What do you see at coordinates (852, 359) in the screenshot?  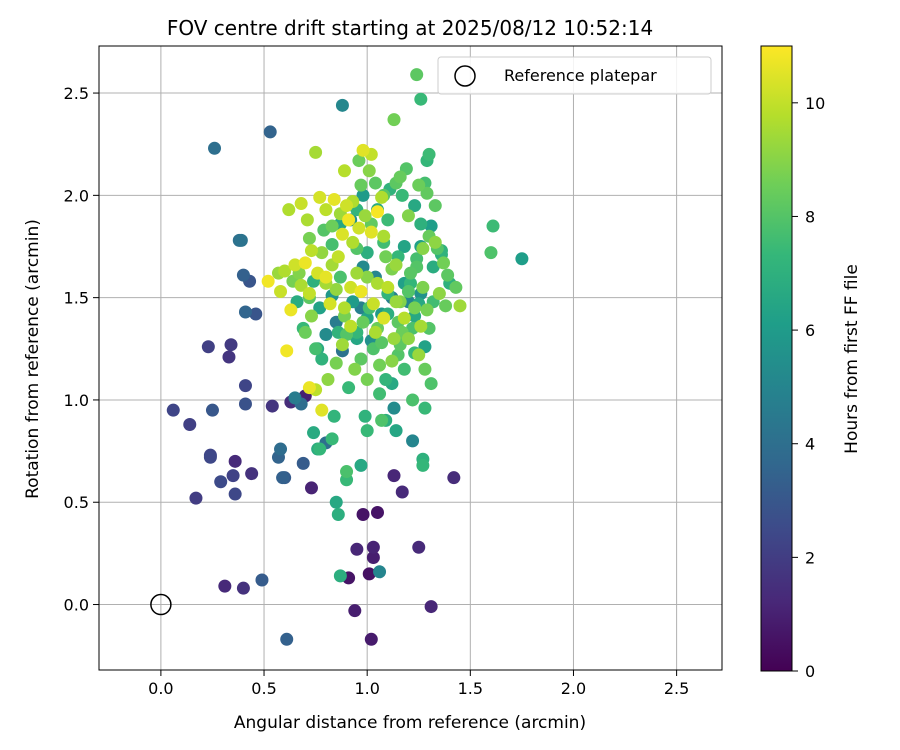 I see `colorbar-label: Hours from first FF file` at bounding box center [852, 359].